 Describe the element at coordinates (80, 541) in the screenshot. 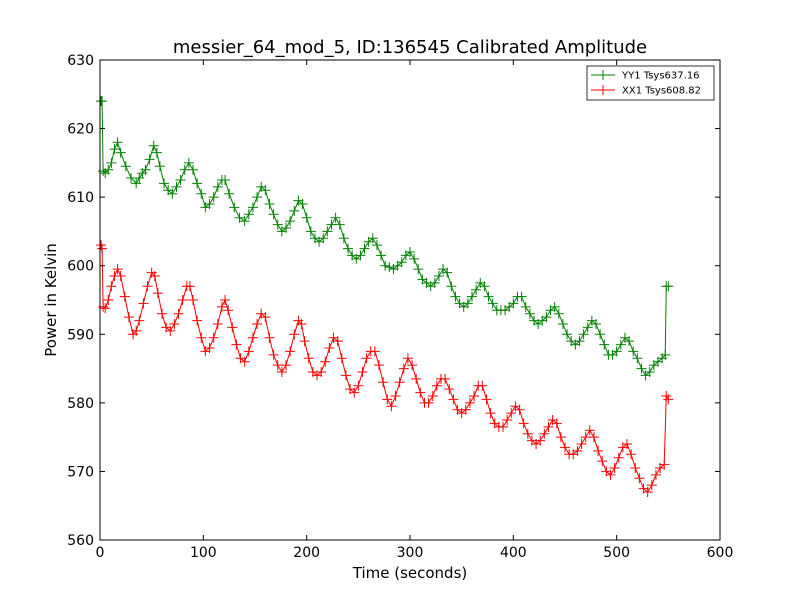

I see `y-tick-label: 560` at that location.